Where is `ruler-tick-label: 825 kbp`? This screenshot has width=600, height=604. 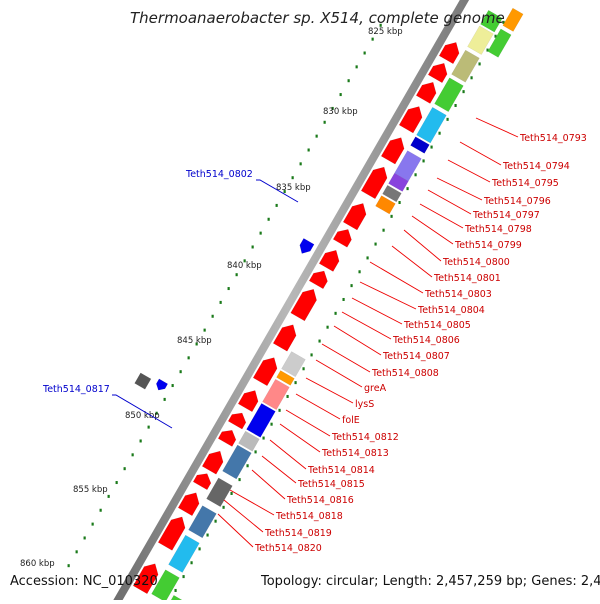 ruler-tick-label: 825 kbp is located at coordinates (385, 32).